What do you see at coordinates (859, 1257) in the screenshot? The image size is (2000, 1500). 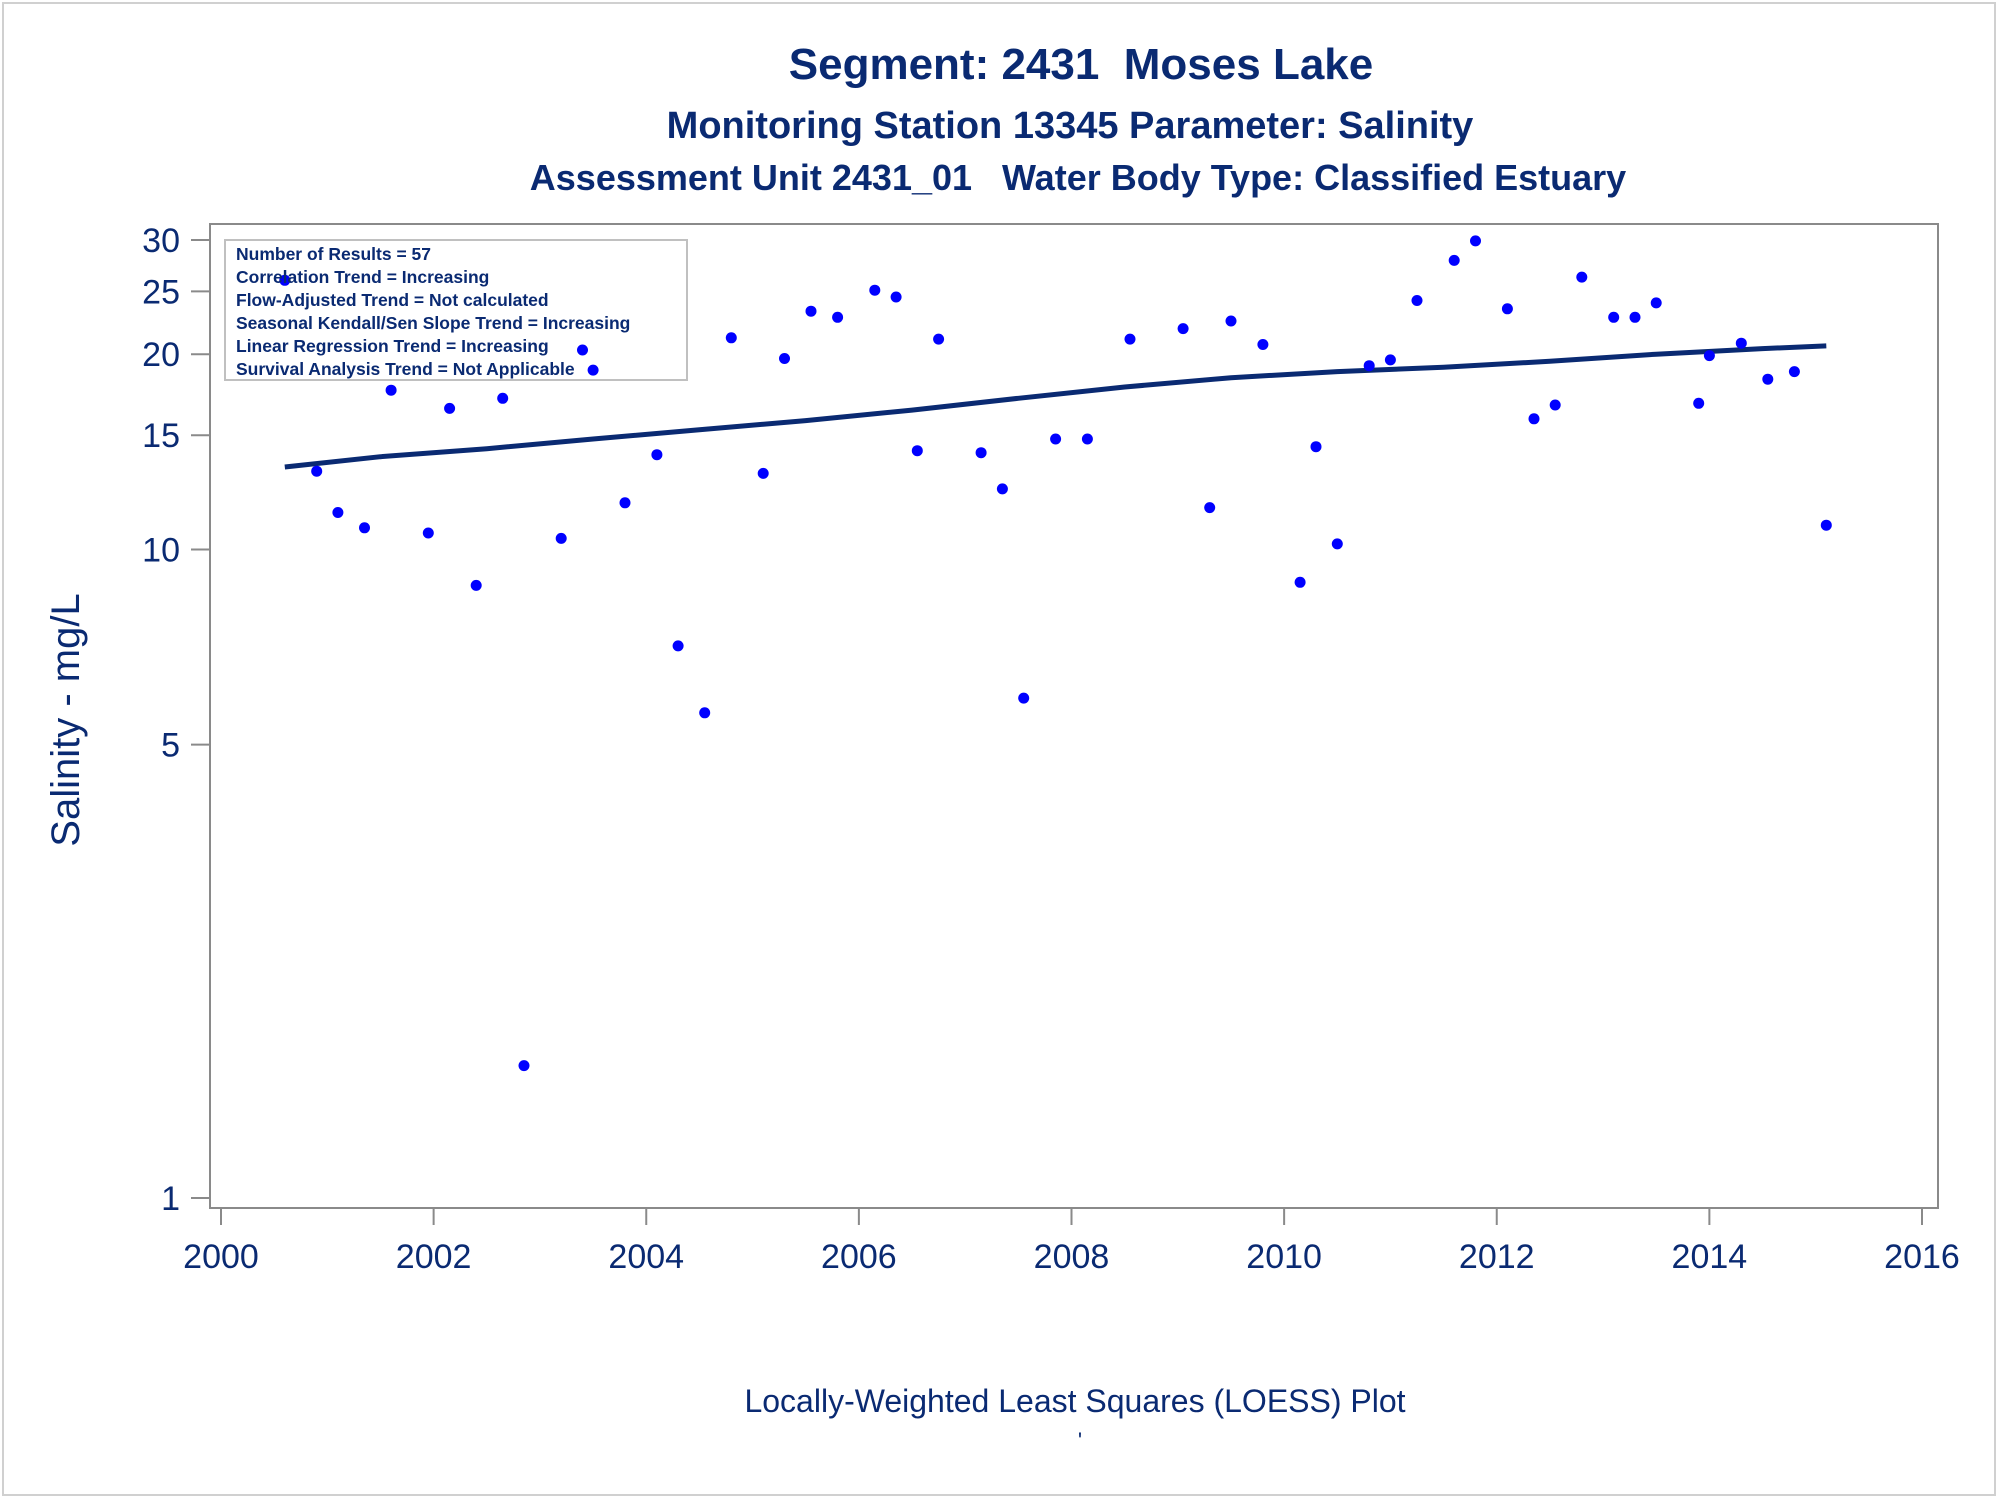 I see `x-tick-label: 2006` at bounding box center [859, 1257].